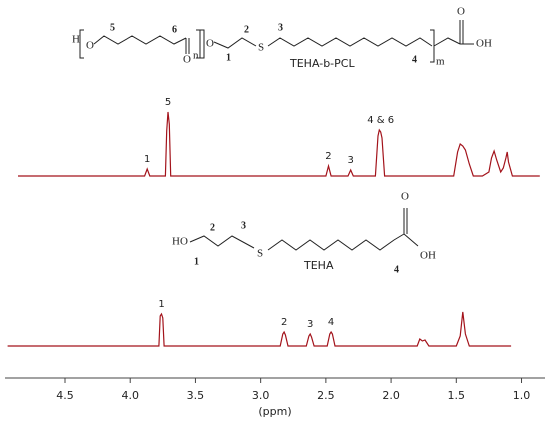 The height and width of the screenshot is (423, 550). Describe the element at coordinates (196, 56) in the screenshot. I see `subscript: n` at that location.